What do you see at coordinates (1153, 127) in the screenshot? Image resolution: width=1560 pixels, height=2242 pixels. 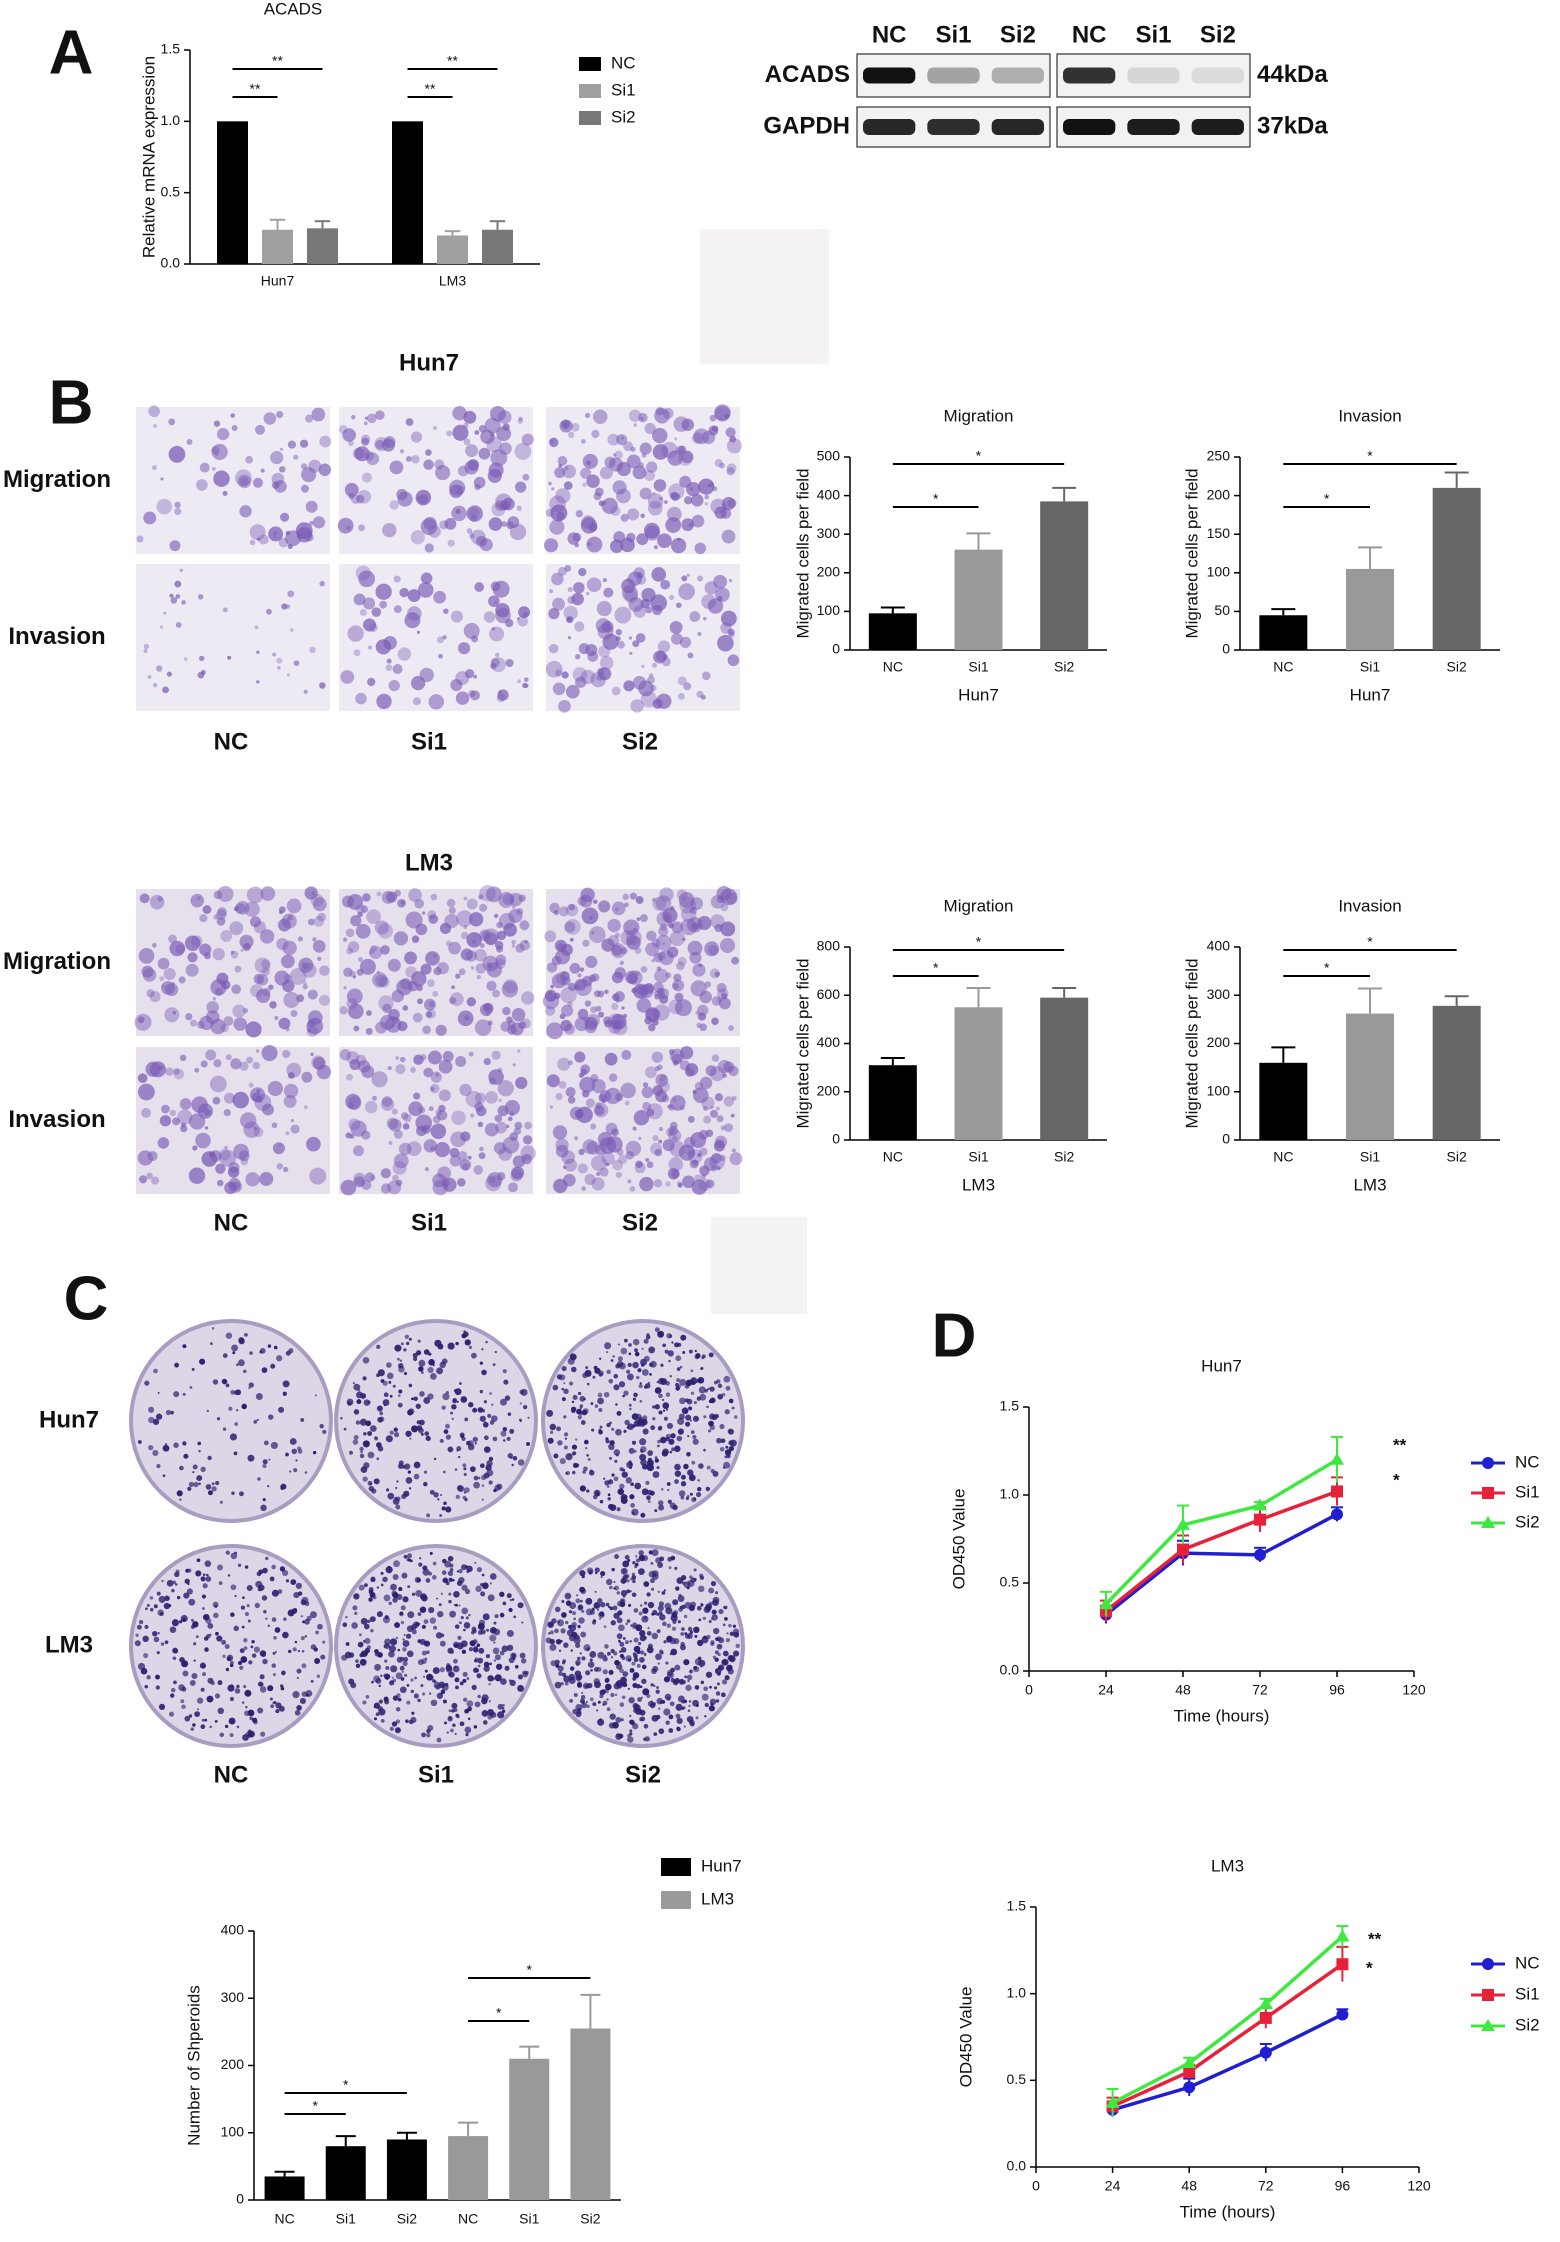 I see `blot-band` at bounding box center [1153, 127].